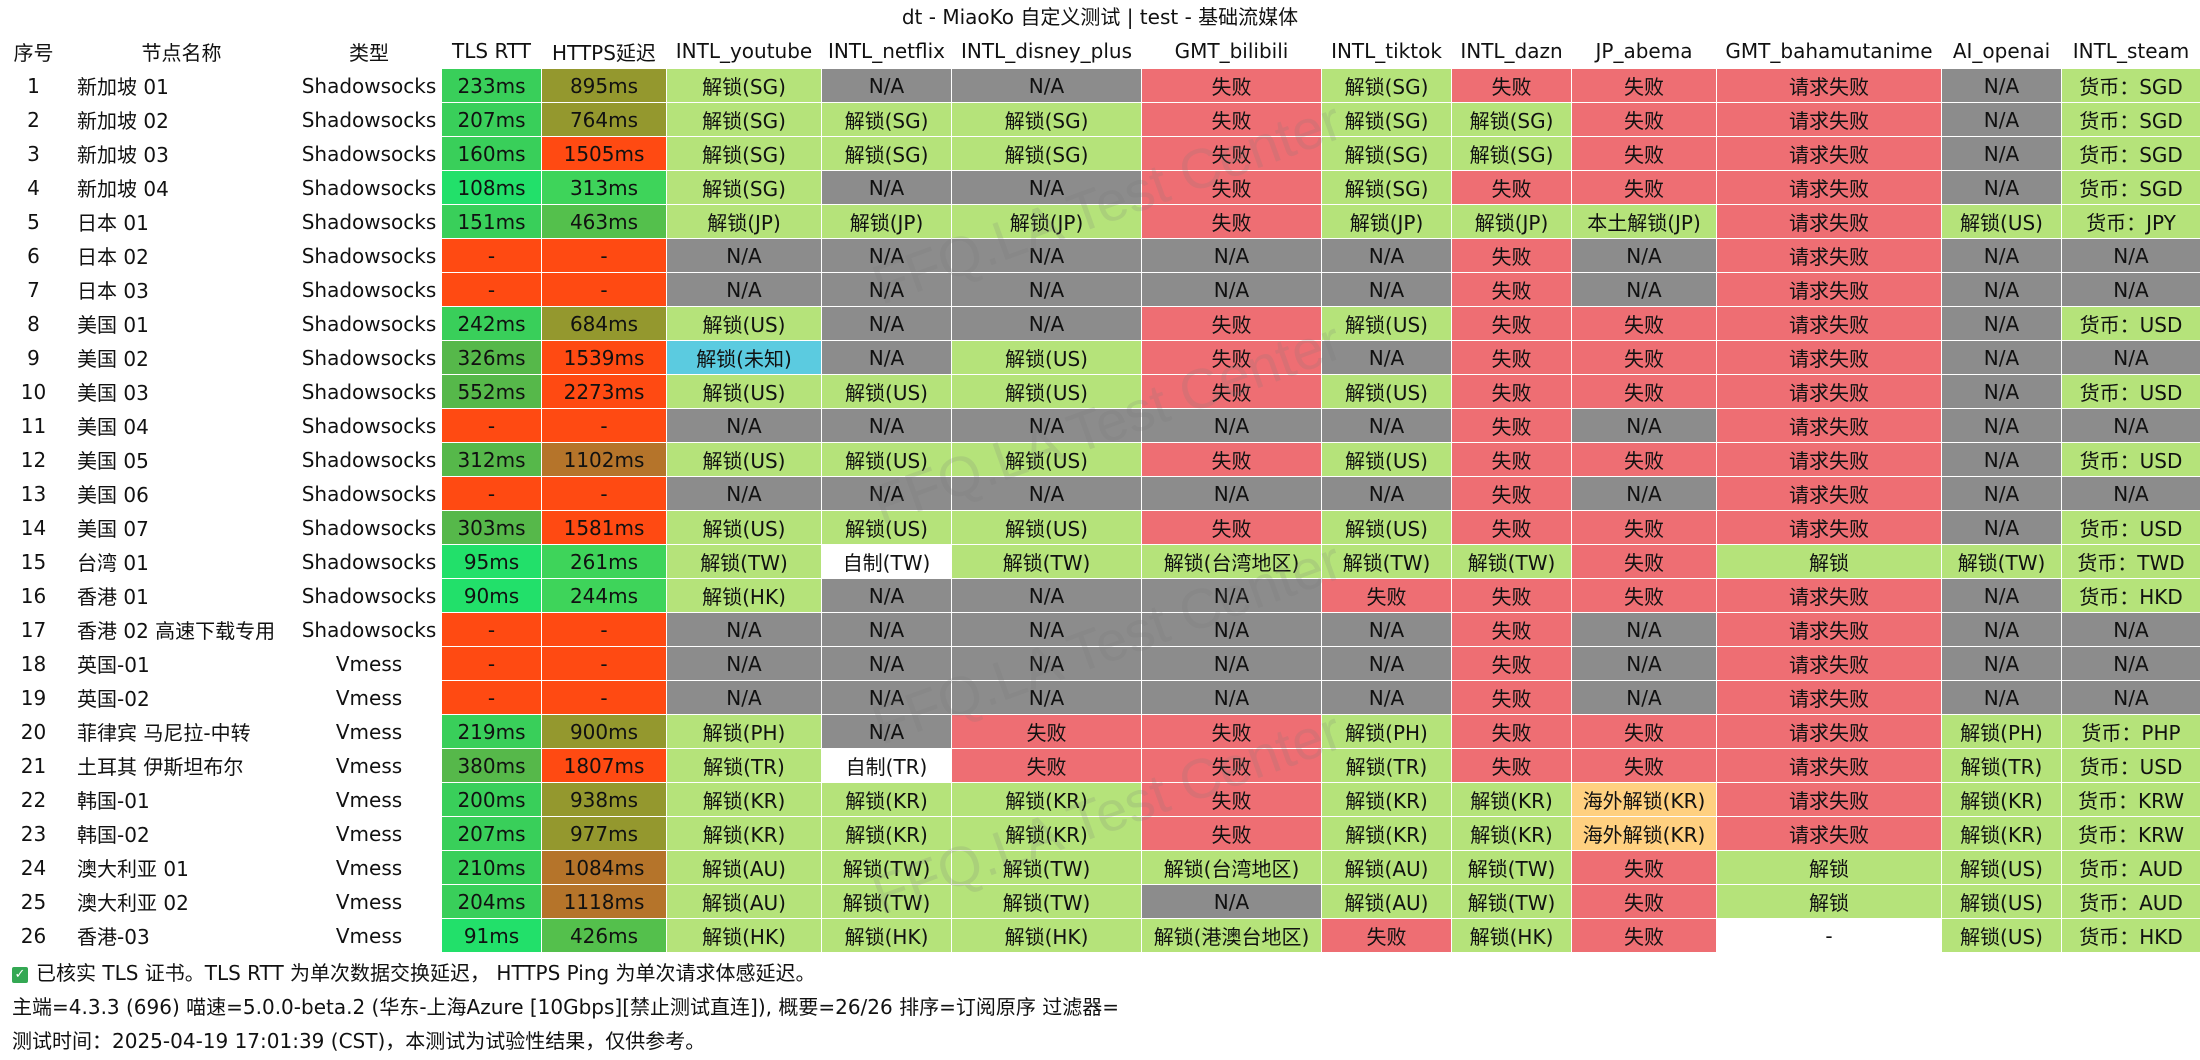 The height and width of the screenshot is (1060, 2200). What do you see at coordinates (181, 867) in the screenshot?
I see `node-name-cell: 澳大利亚 01` at bounding box center [181, 867].